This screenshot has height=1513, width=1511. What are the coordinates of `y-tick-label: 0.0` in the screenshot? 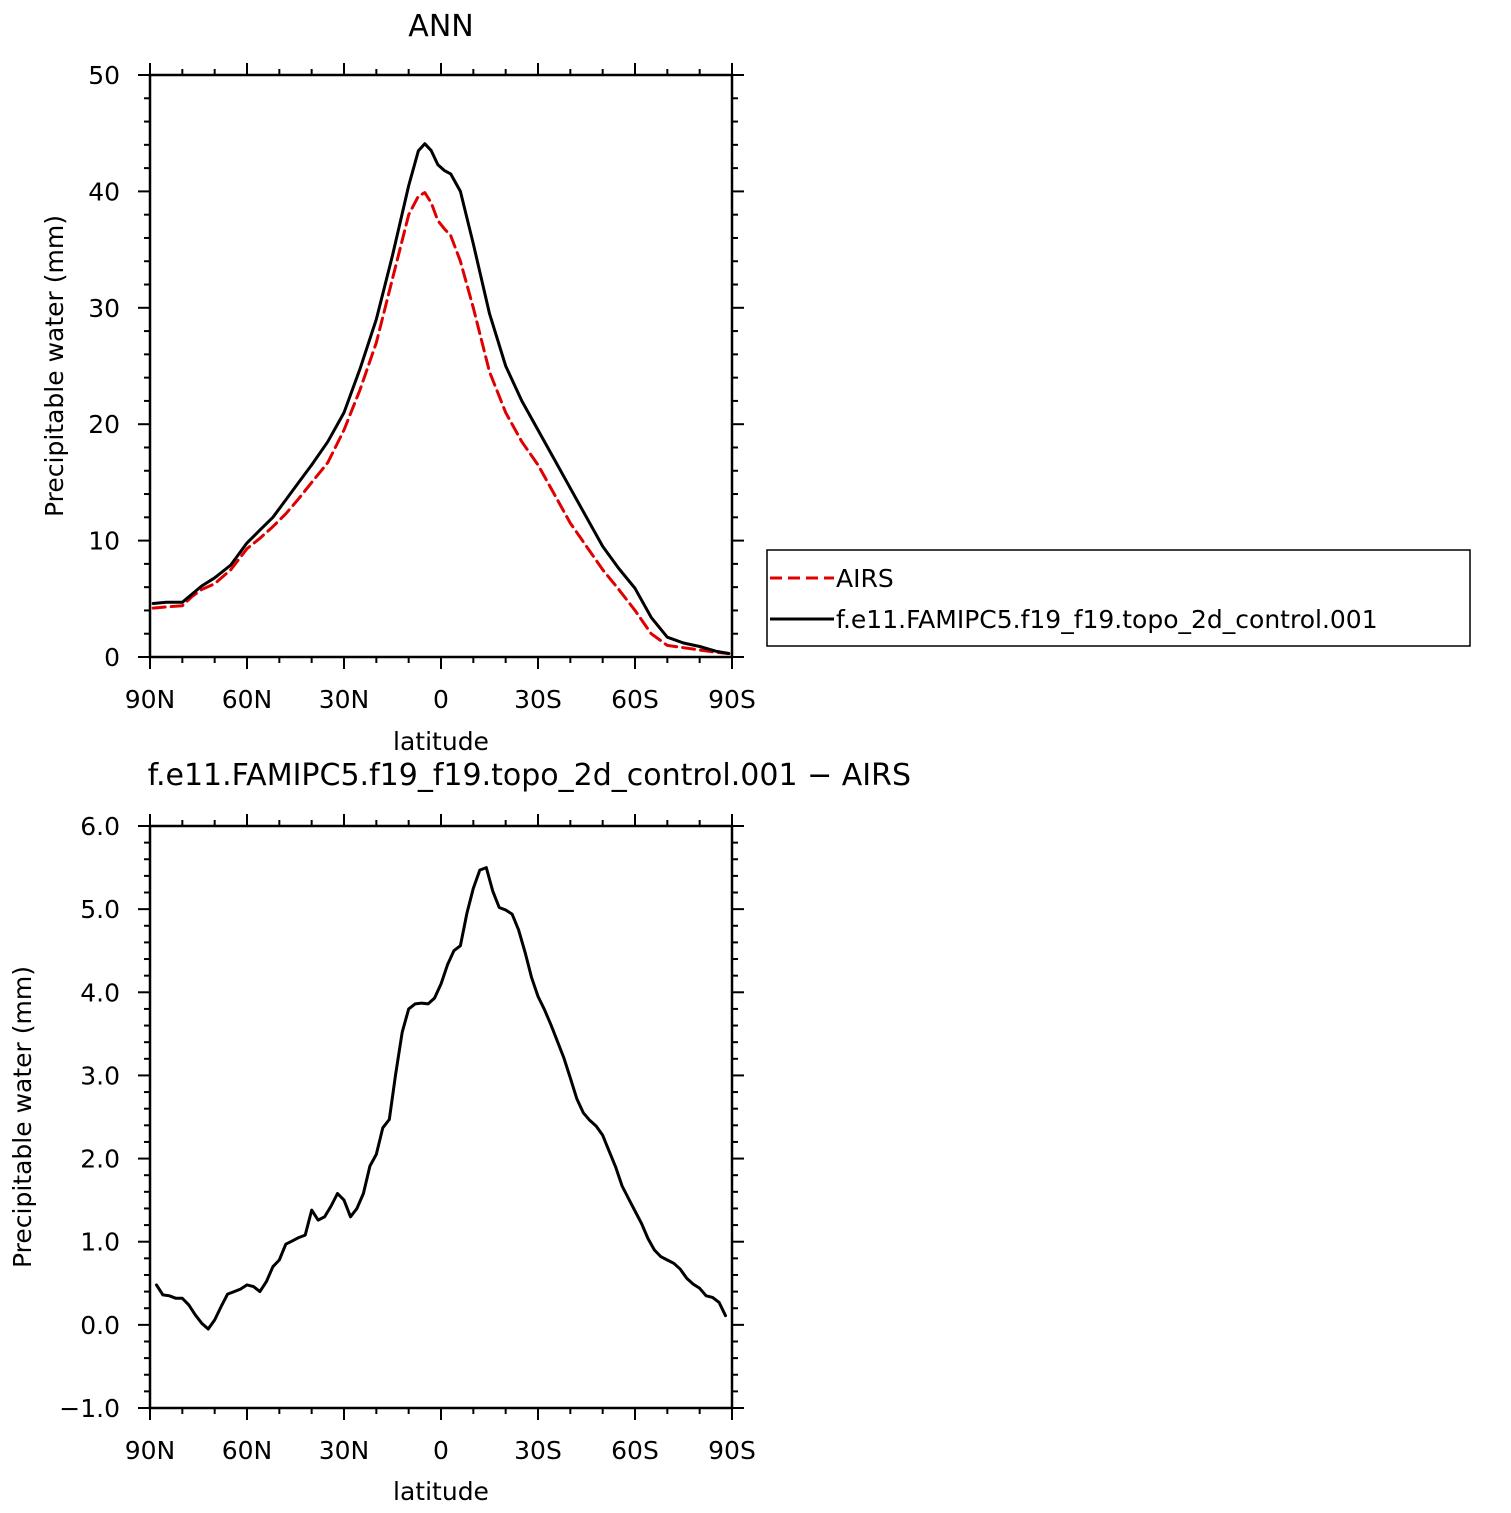 It's located at (100, 1325).